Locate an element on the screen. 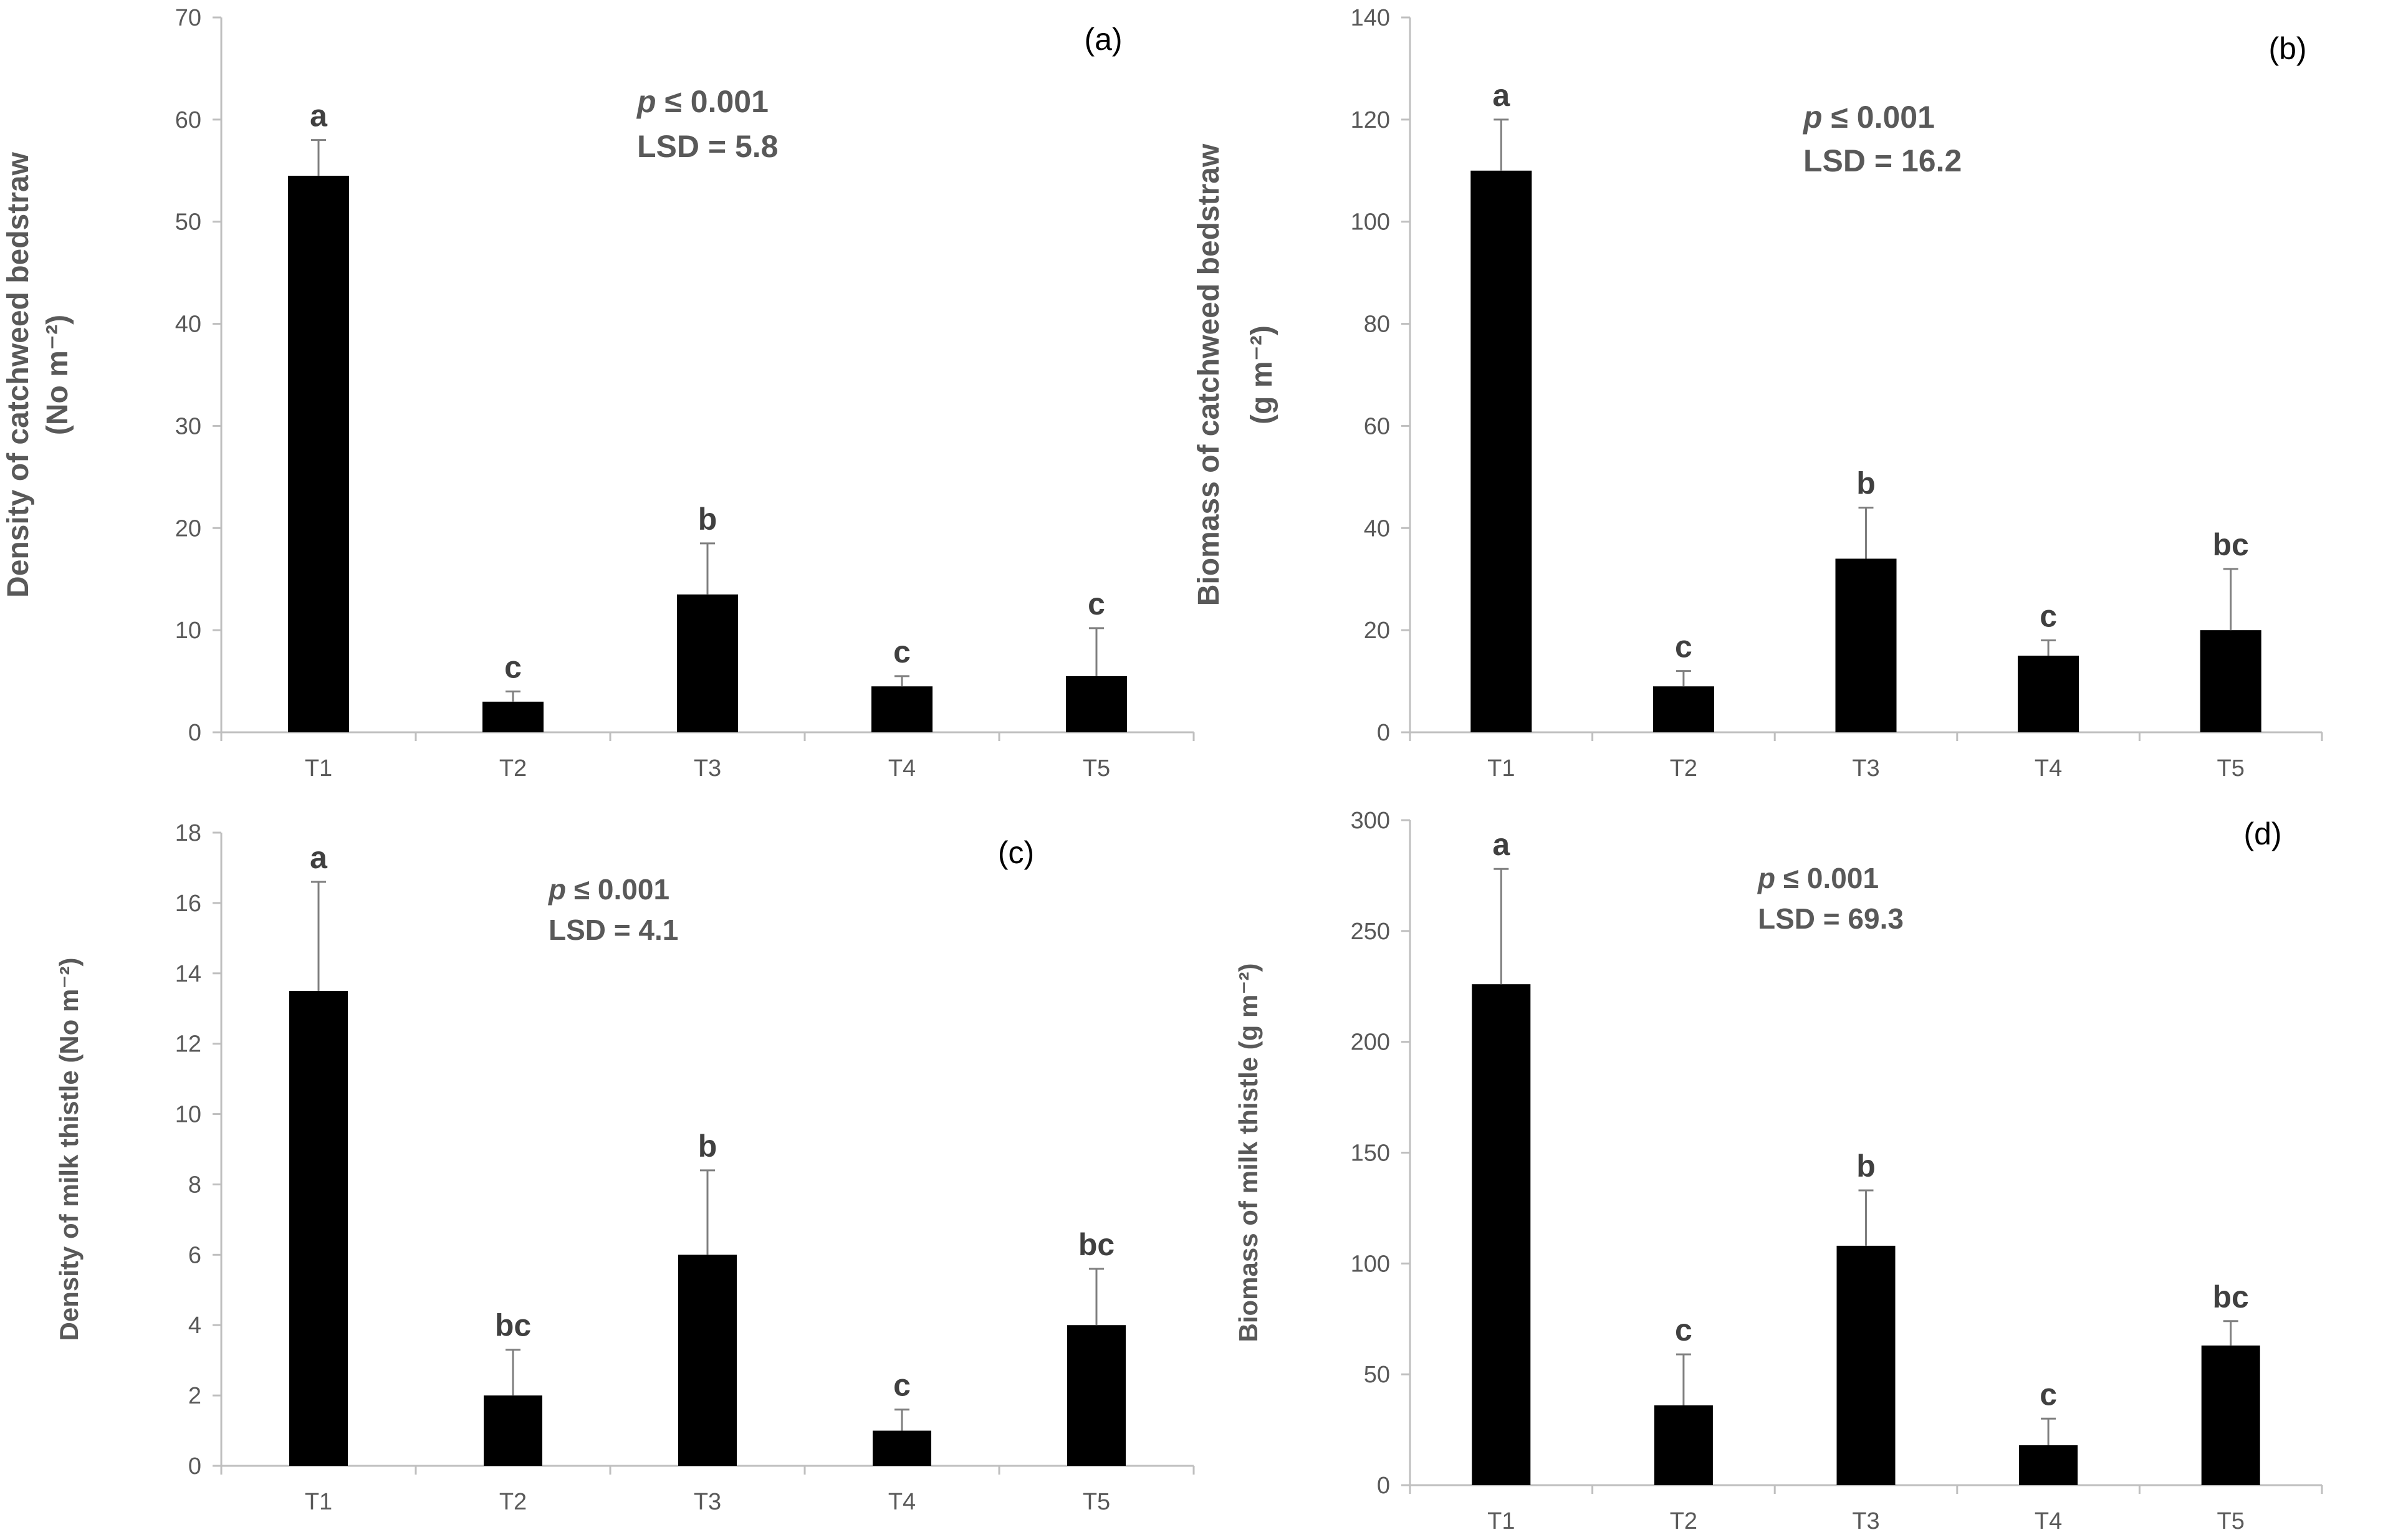  y-tick-label: 4 is located at coordinates (194, 1326).